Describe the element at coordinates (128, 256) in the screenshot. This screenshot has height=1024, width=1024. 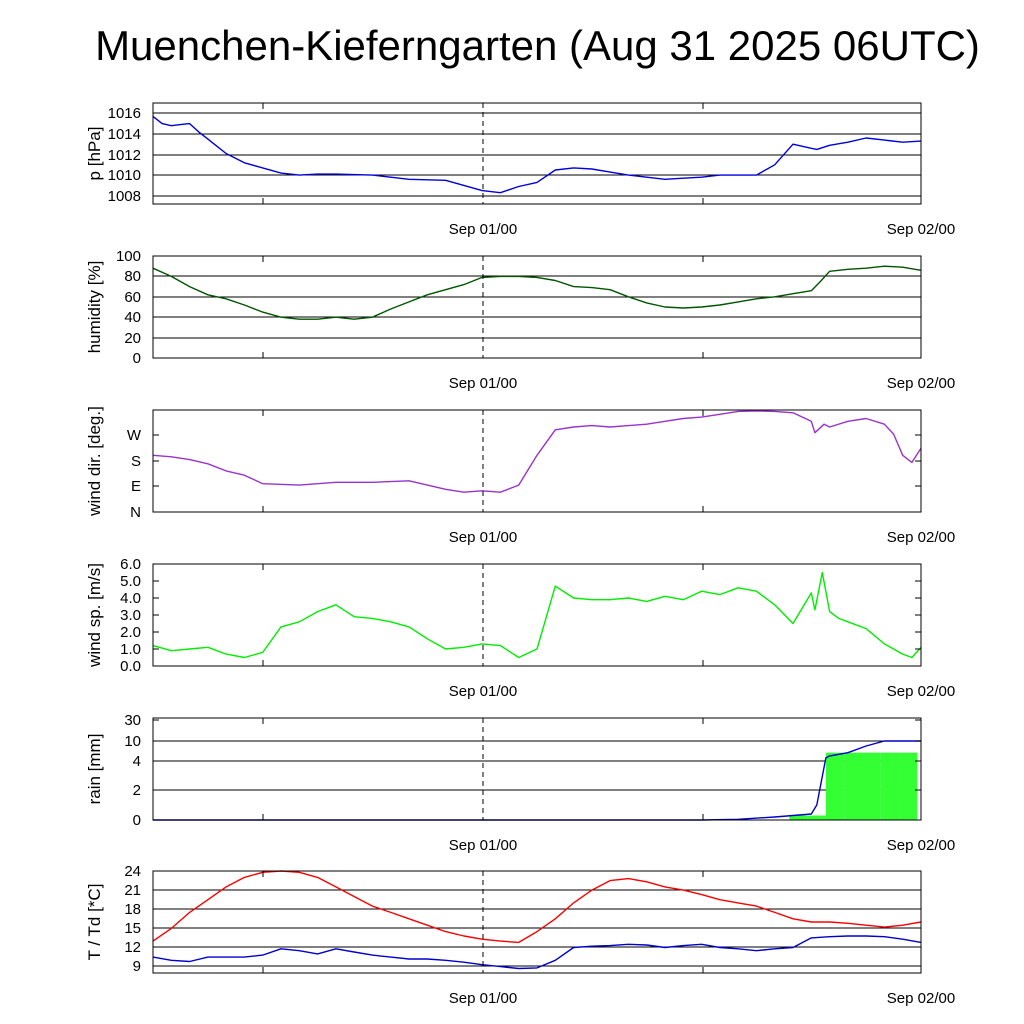
I see `y-tick-label: 100` at that location.